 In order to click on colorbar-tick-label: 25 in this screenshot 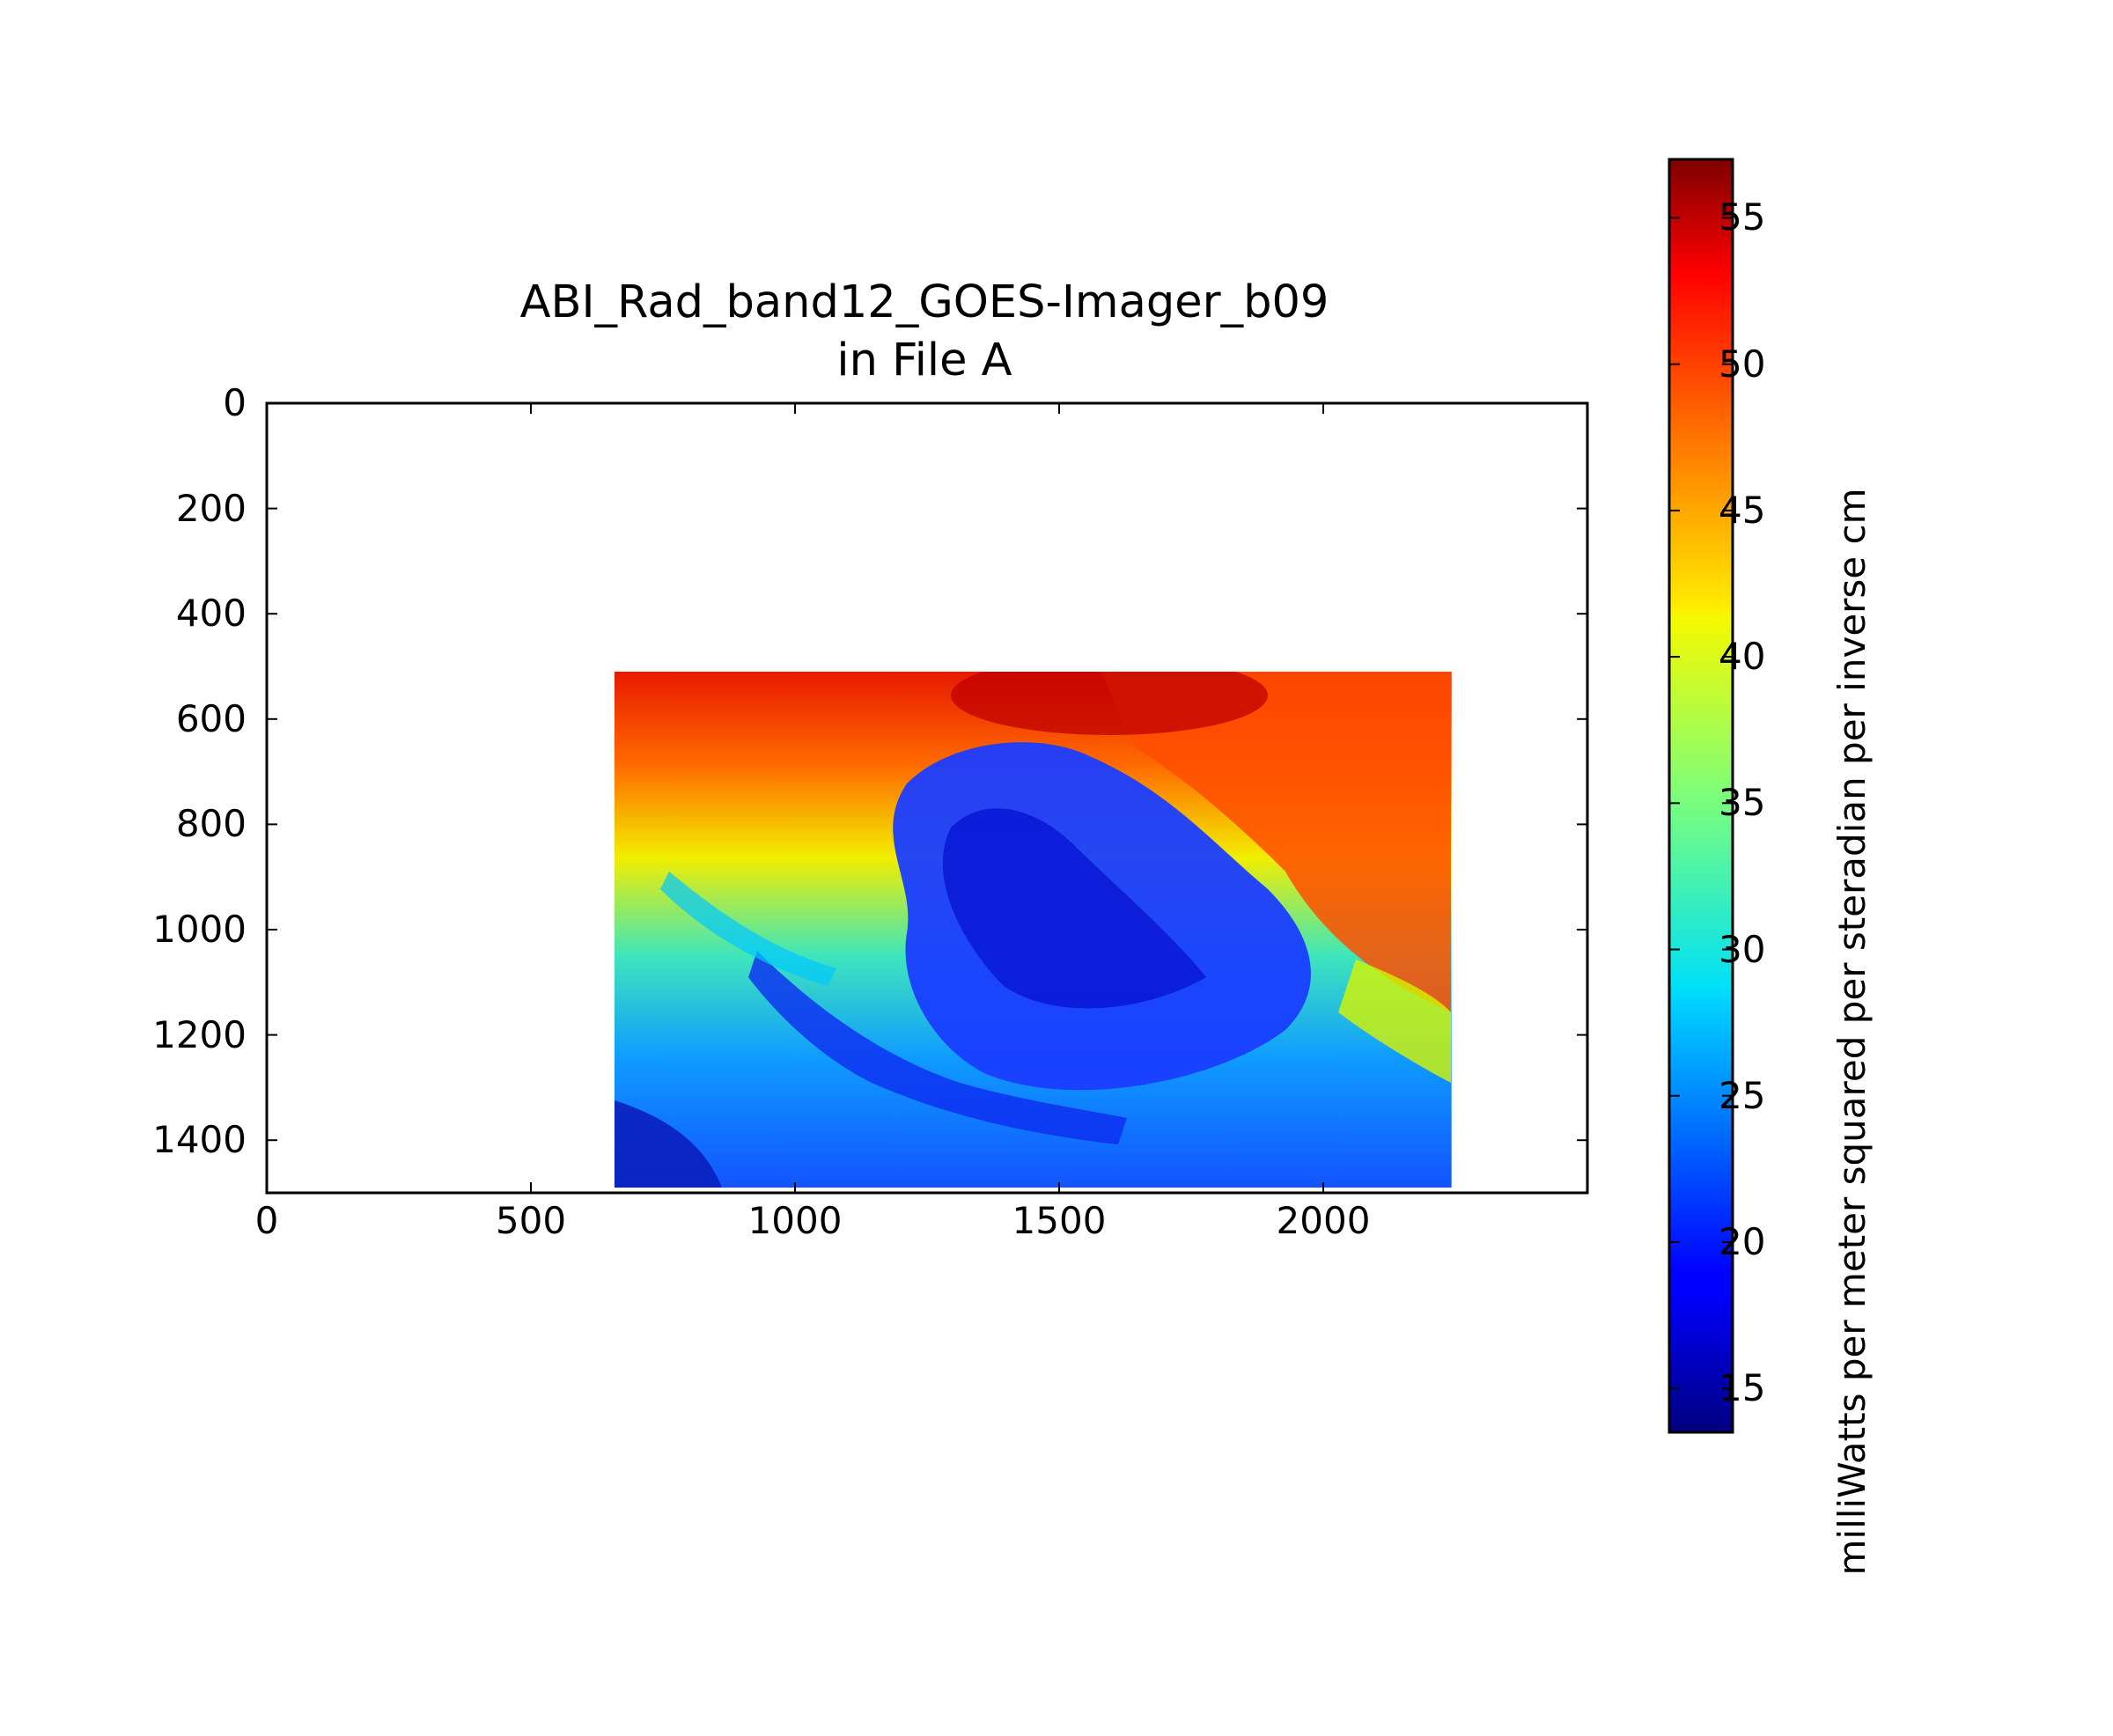, I will do `click(1742, 1095)`.